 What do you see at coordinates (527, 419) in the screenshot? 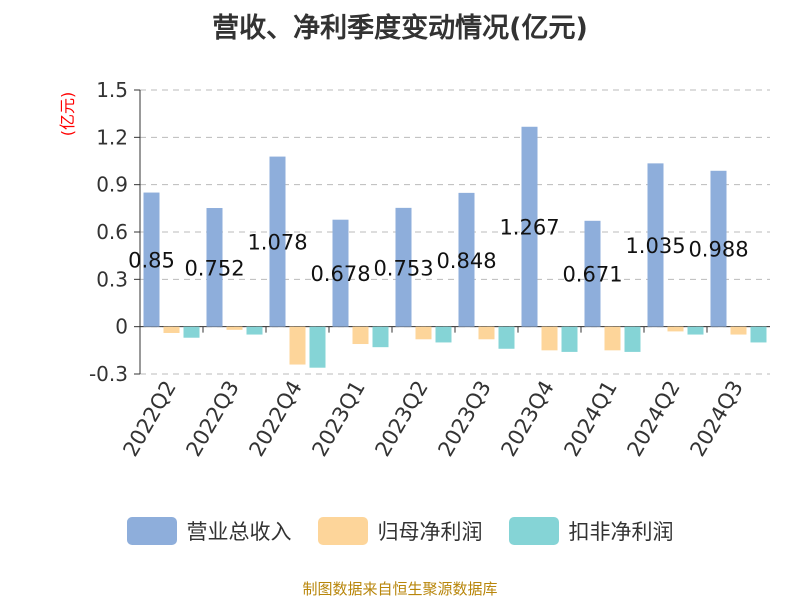
I see `x-tick-label: 2023Q4` at bounding box center [527, 419].